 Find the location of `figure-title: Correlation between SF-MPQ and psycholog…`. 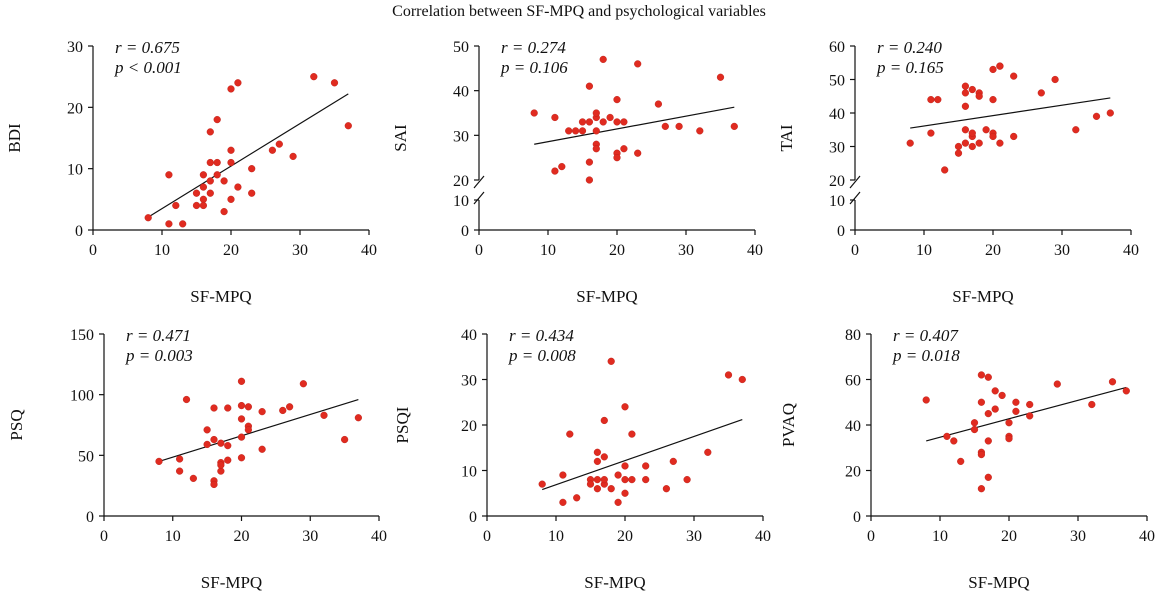

figure-title: Correlation between SF-MPQ and psycholog… is located at coordinates (579, 11).